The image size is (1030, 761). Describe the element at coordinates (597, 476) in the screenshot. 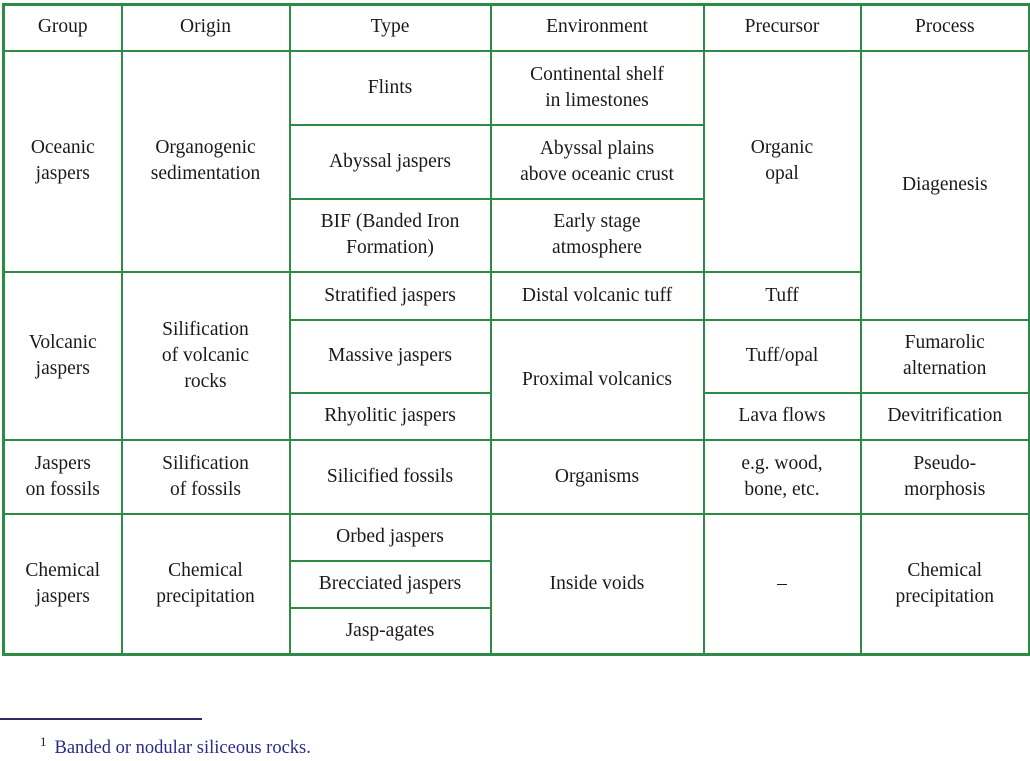

I see `environment-organisms: Organisms` at that location.